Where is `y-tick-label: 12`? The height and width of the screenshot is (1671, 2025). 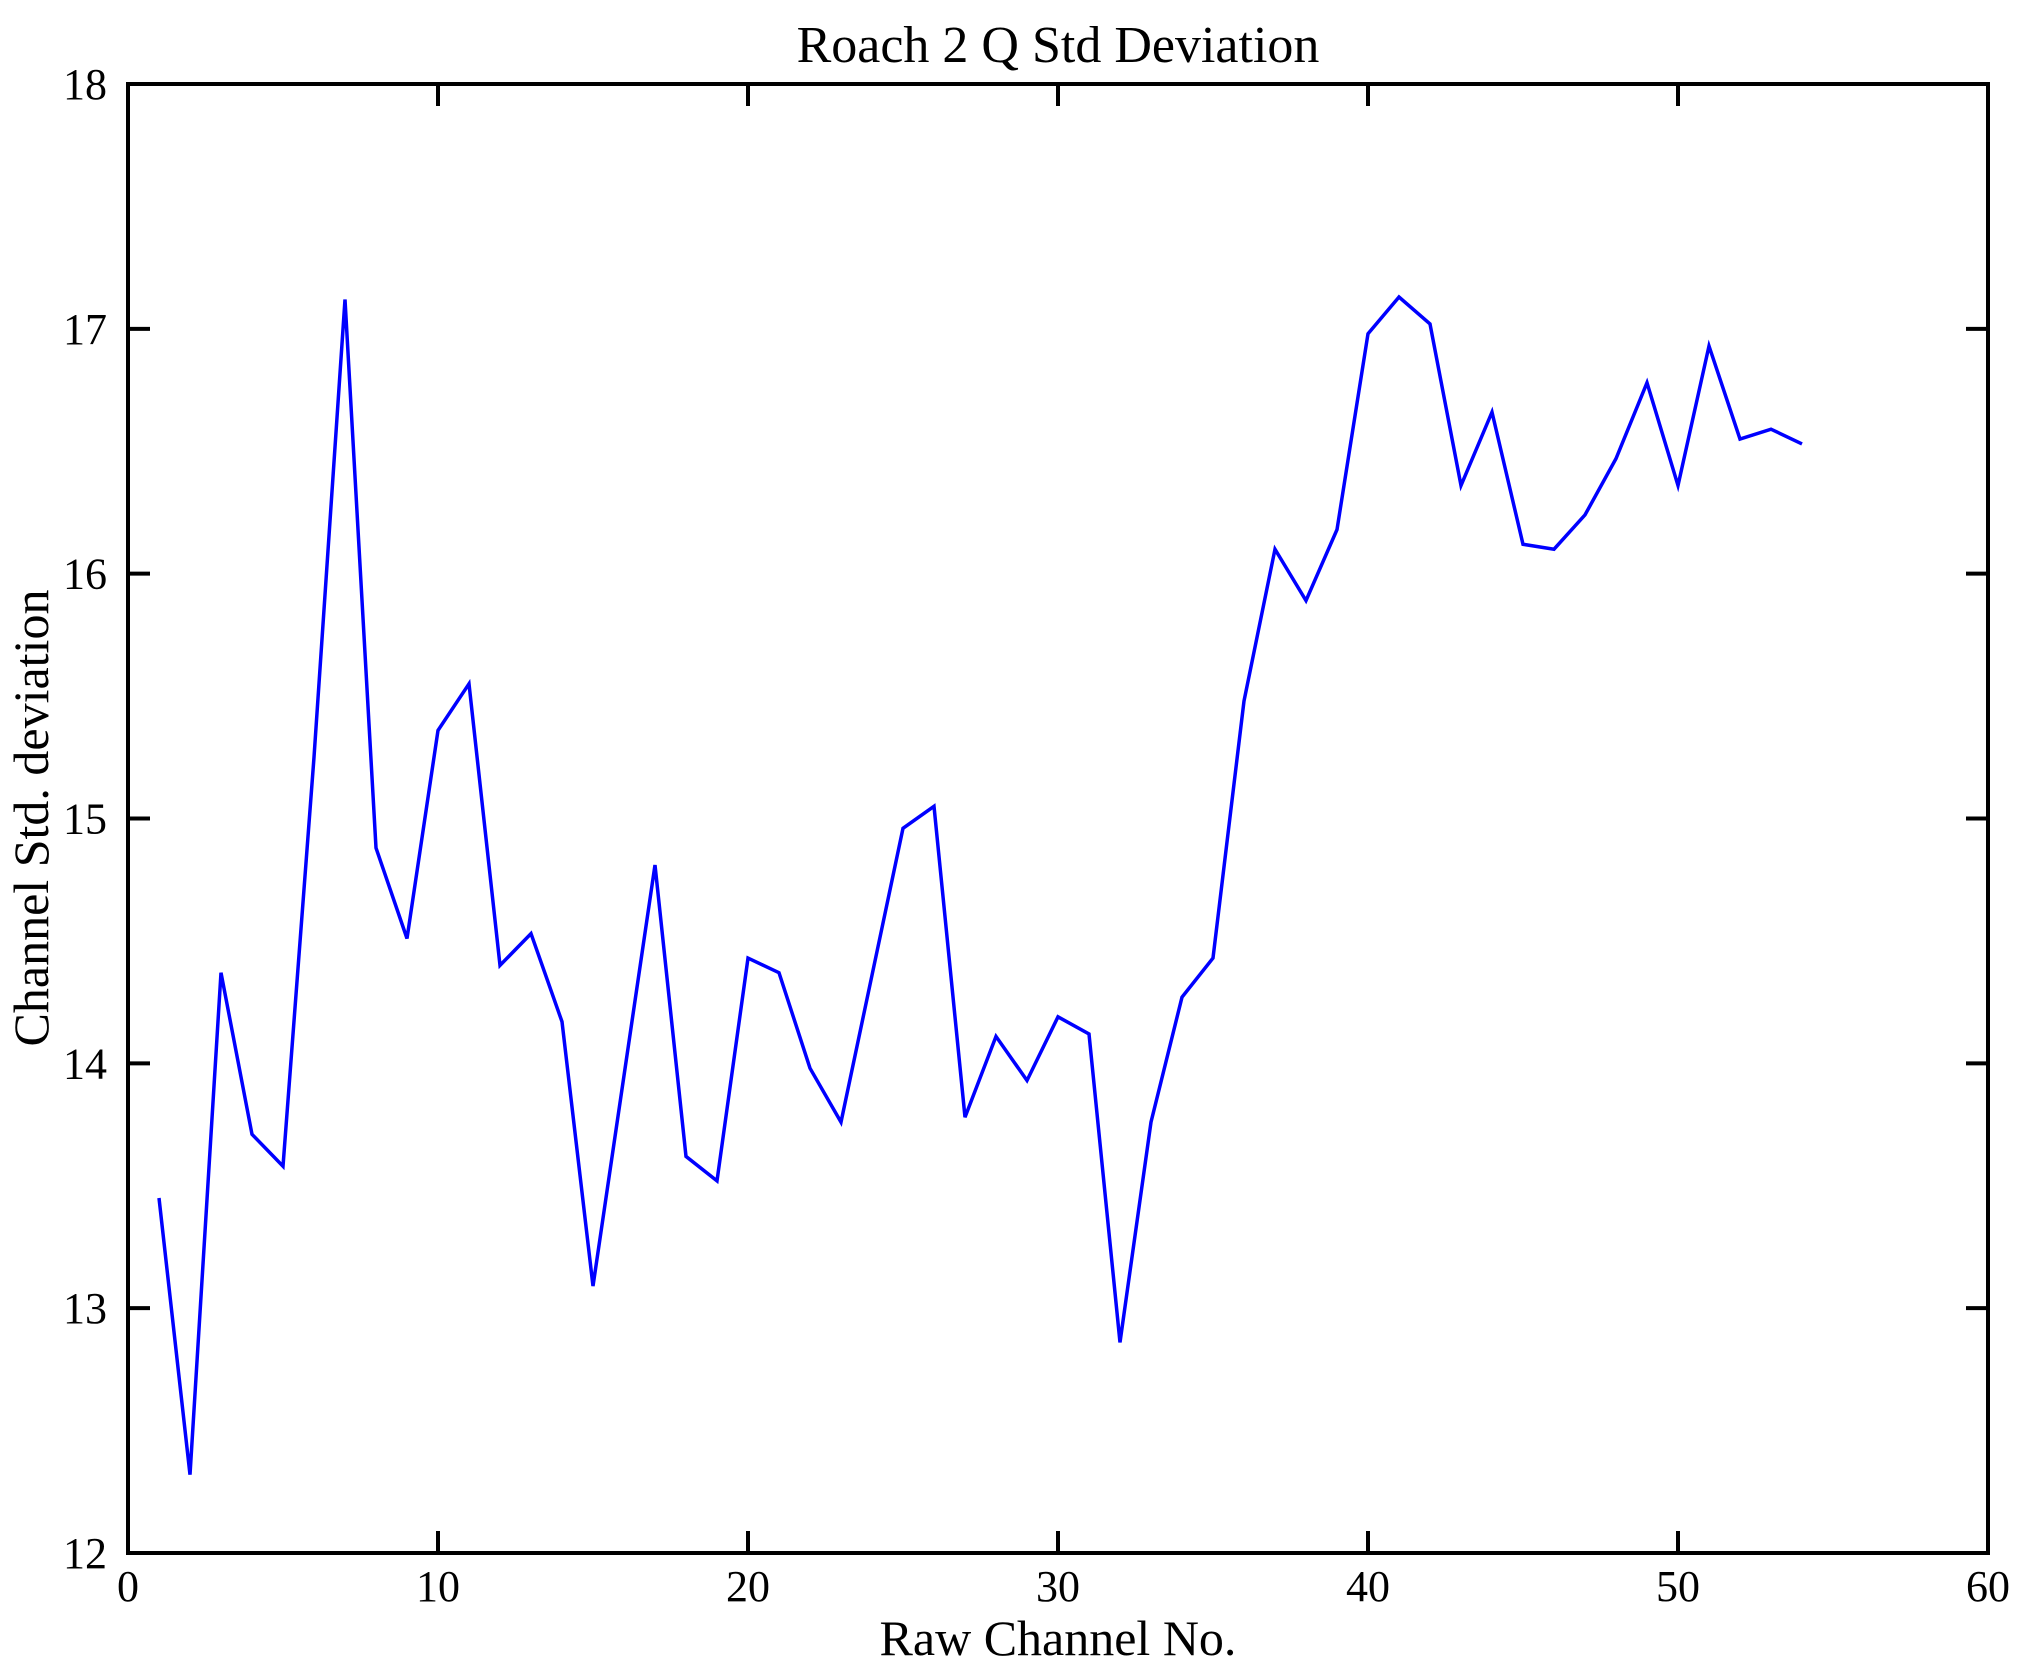
y-tick-label: 12 is located at coordinates (85, 1553).